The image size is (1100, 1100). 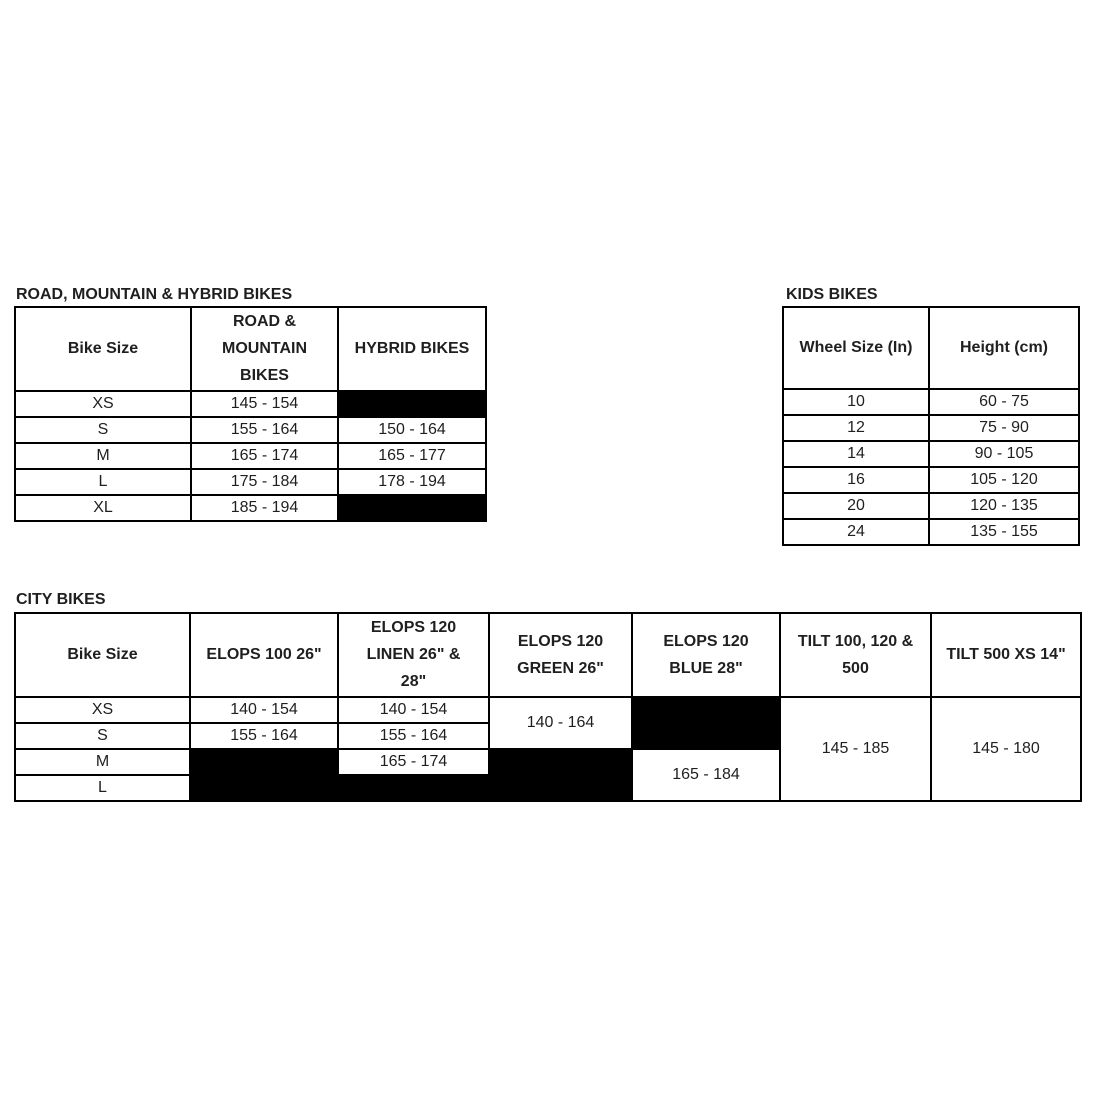 I want to click on city-tilt-100-120-500-range: 145 - 185, so click(x=855, y=748).